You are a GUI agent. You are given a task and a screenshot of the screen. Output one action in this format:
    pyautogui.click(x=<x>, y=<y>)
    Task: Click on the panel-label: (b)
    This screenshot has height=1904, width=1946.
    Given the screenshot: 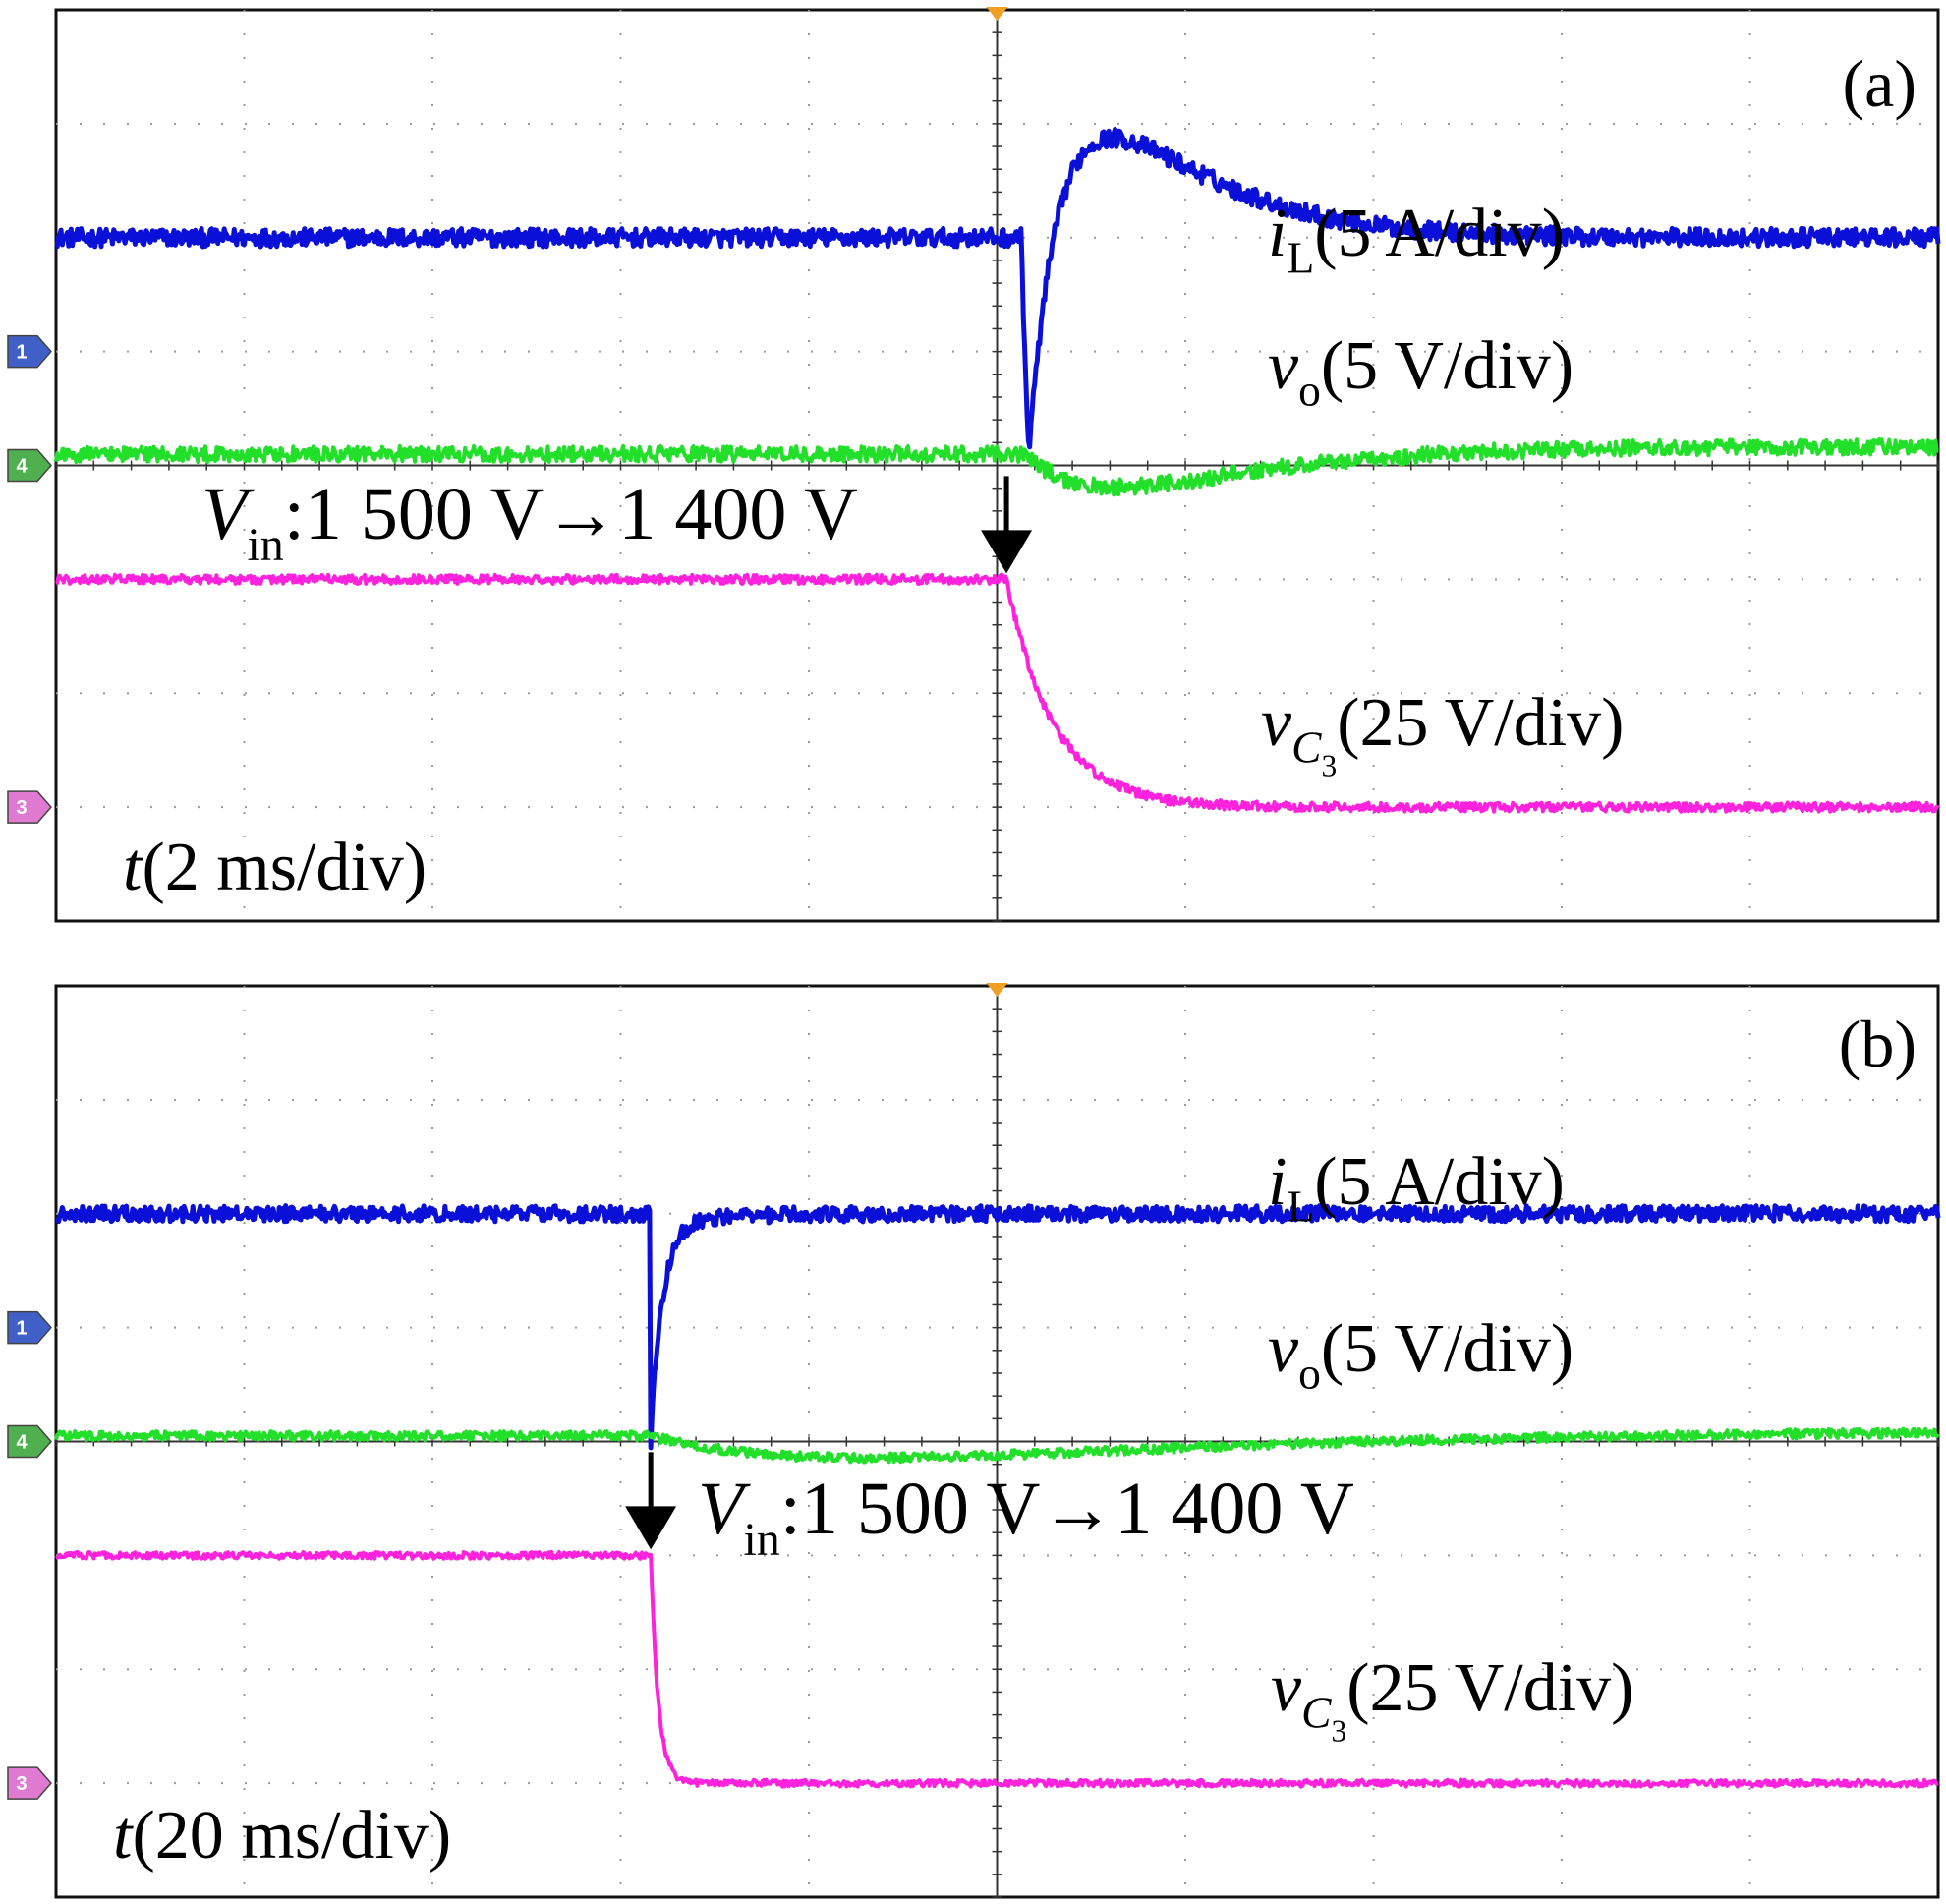 What is the action you would take?
    pyautogui.click(x=1878, y=1044)
    